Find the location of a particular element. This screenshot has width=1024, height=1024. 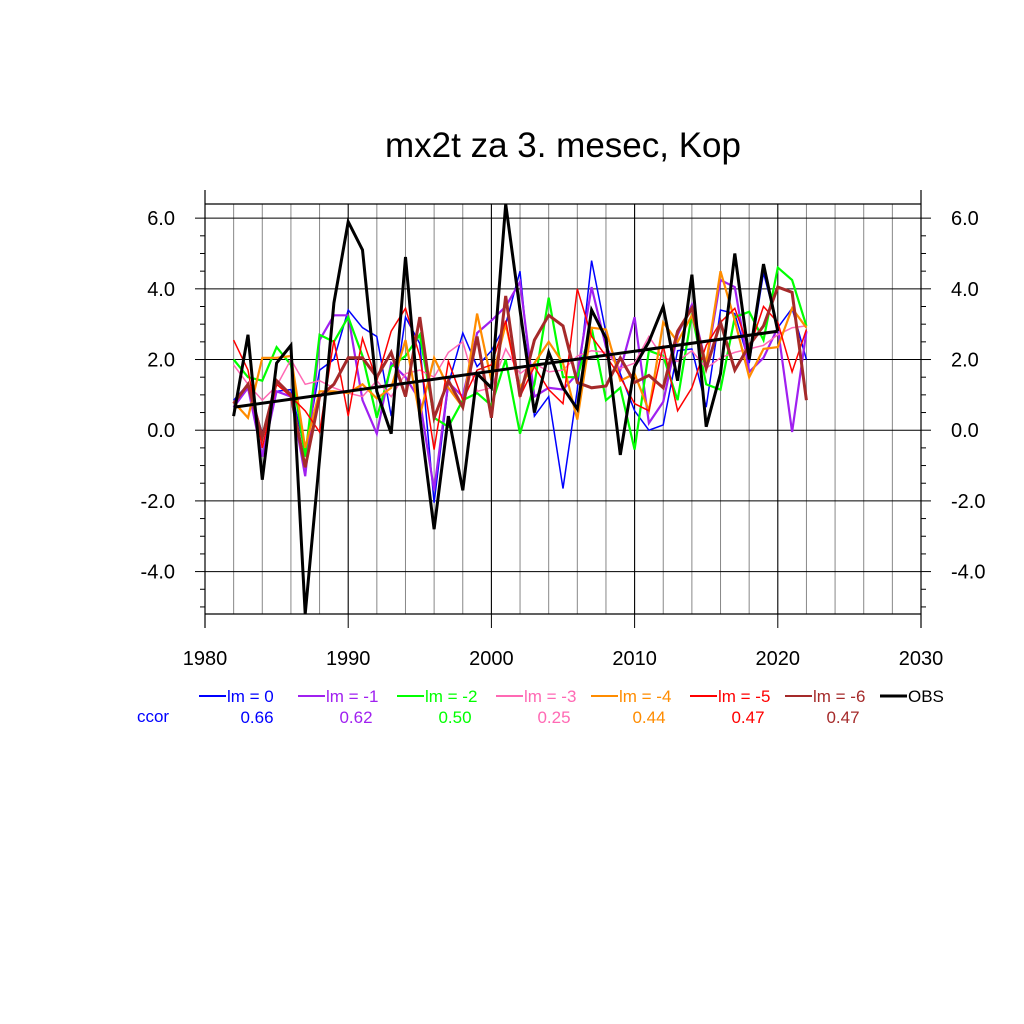

ccor-value: 0.66 is located at coordinates (256, 717).